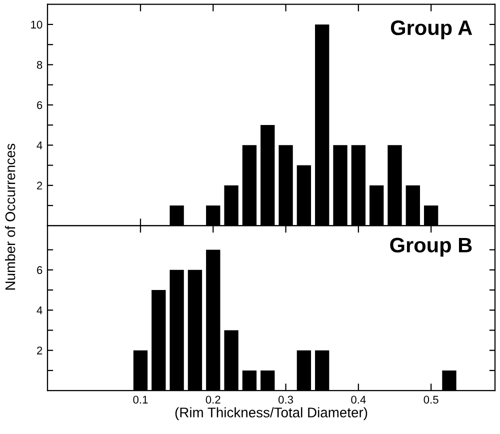 Image resolution: width=500 pixels, height=434 pixels. I want to click on x-tick-label: 0.1, so click(140, 400).